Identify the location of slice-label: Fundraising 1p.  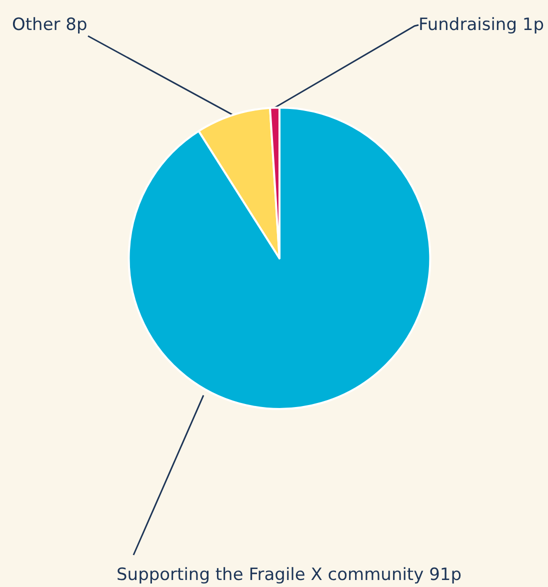
(481, 25).